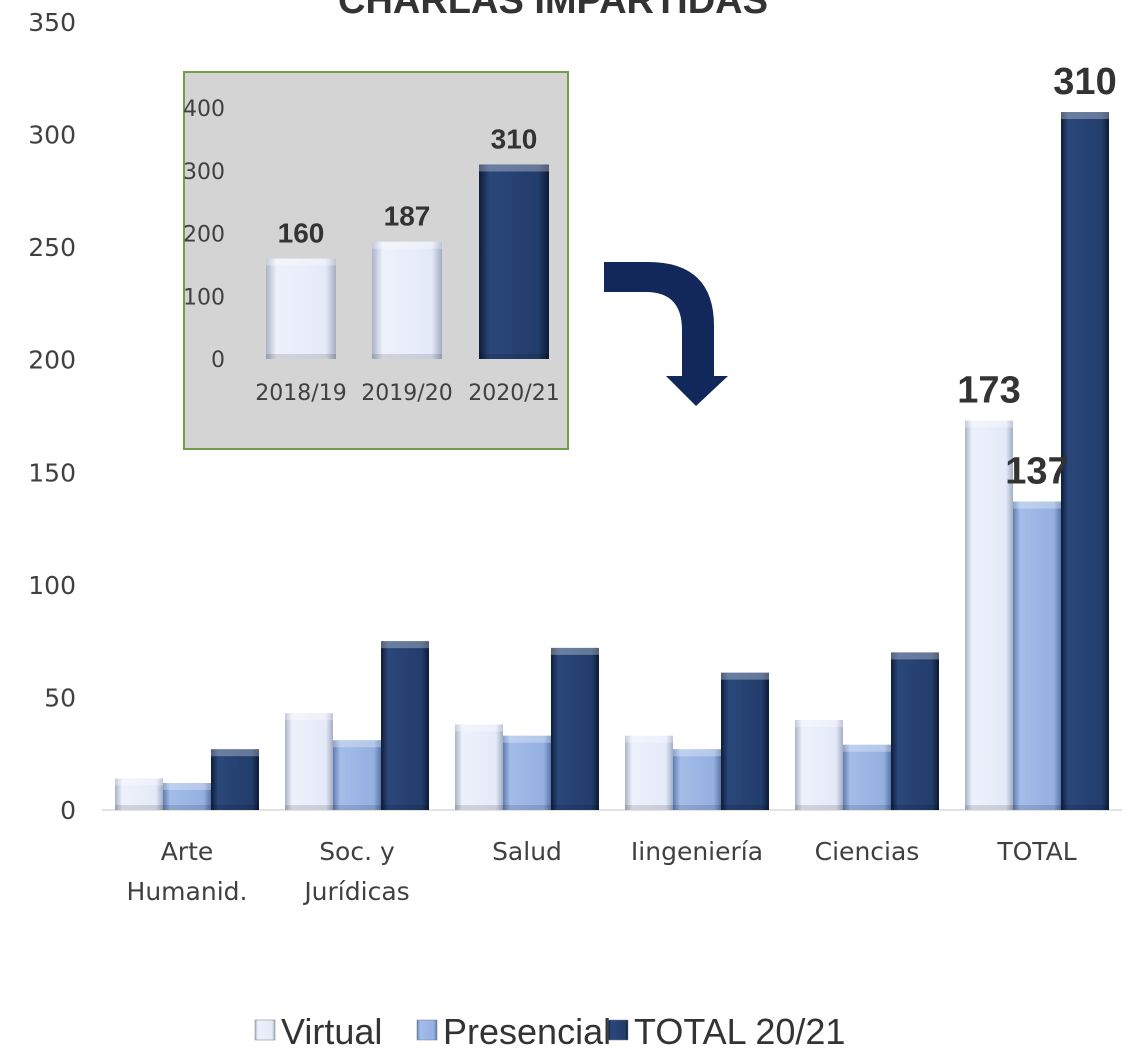 This screenshot has width=1140, height=1059. Describe the element at coordinates (204, 172) in the screenshot. I see `inset-y-tick-label: 300` at that location.